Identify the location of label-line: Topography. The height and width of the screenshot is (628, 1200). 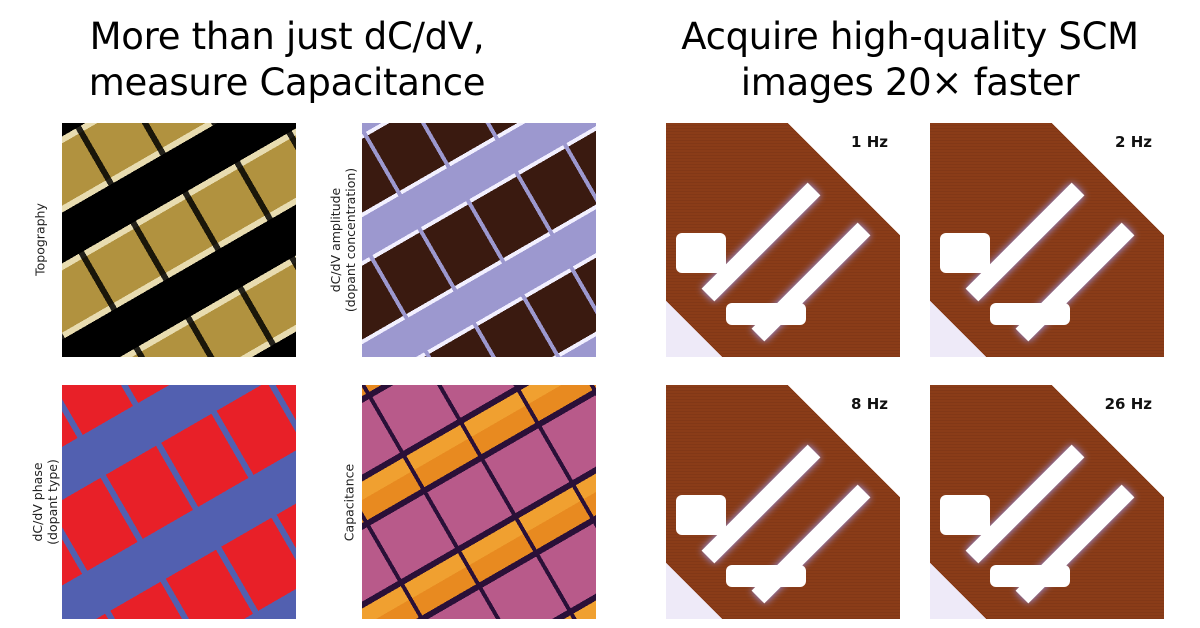
(40, 239).